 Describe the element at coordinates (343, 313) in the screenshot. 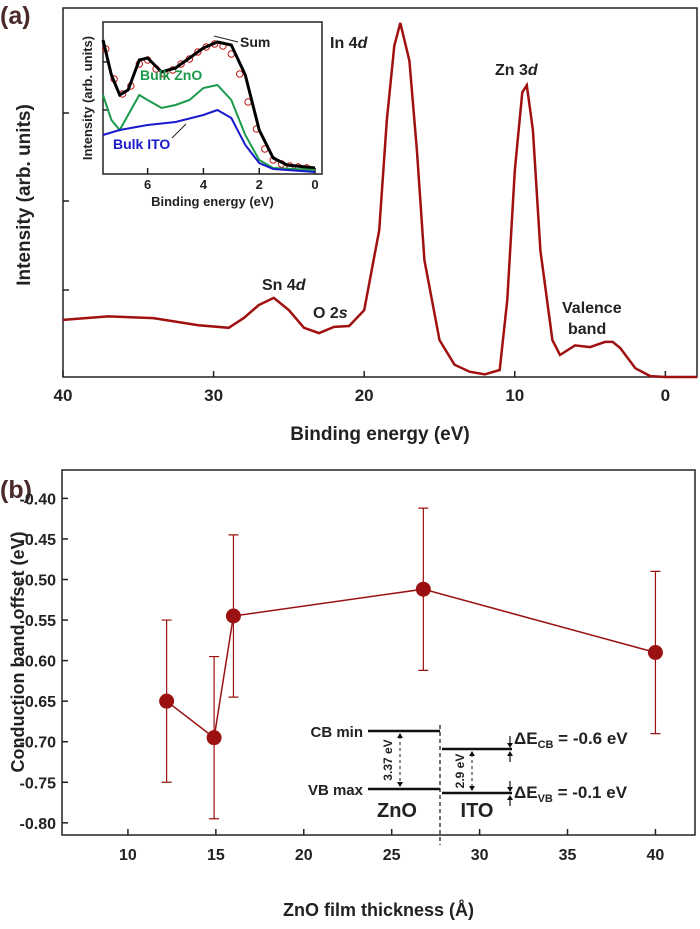

I see `peak-label-italic: s` at that location.